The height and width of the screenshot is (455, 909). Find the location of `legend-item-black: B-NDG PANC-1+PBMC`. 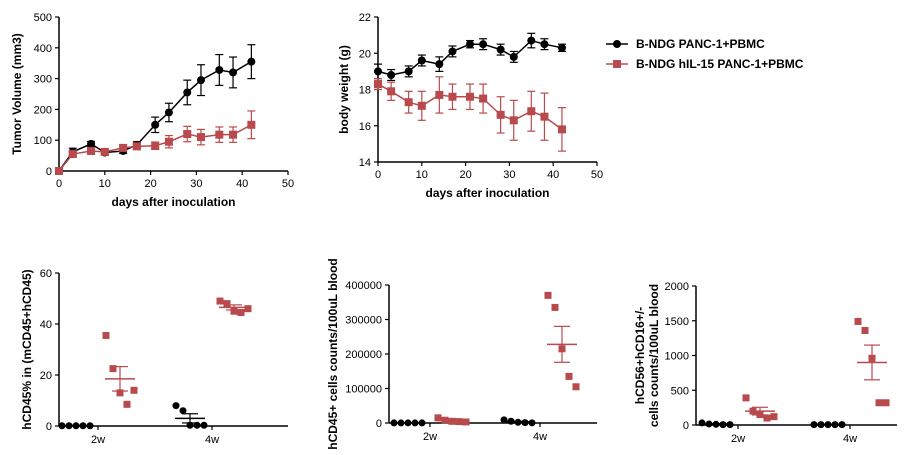

legend-item-black: B-NDG PANC-1+PBMC is located at coordinates (685, 44).